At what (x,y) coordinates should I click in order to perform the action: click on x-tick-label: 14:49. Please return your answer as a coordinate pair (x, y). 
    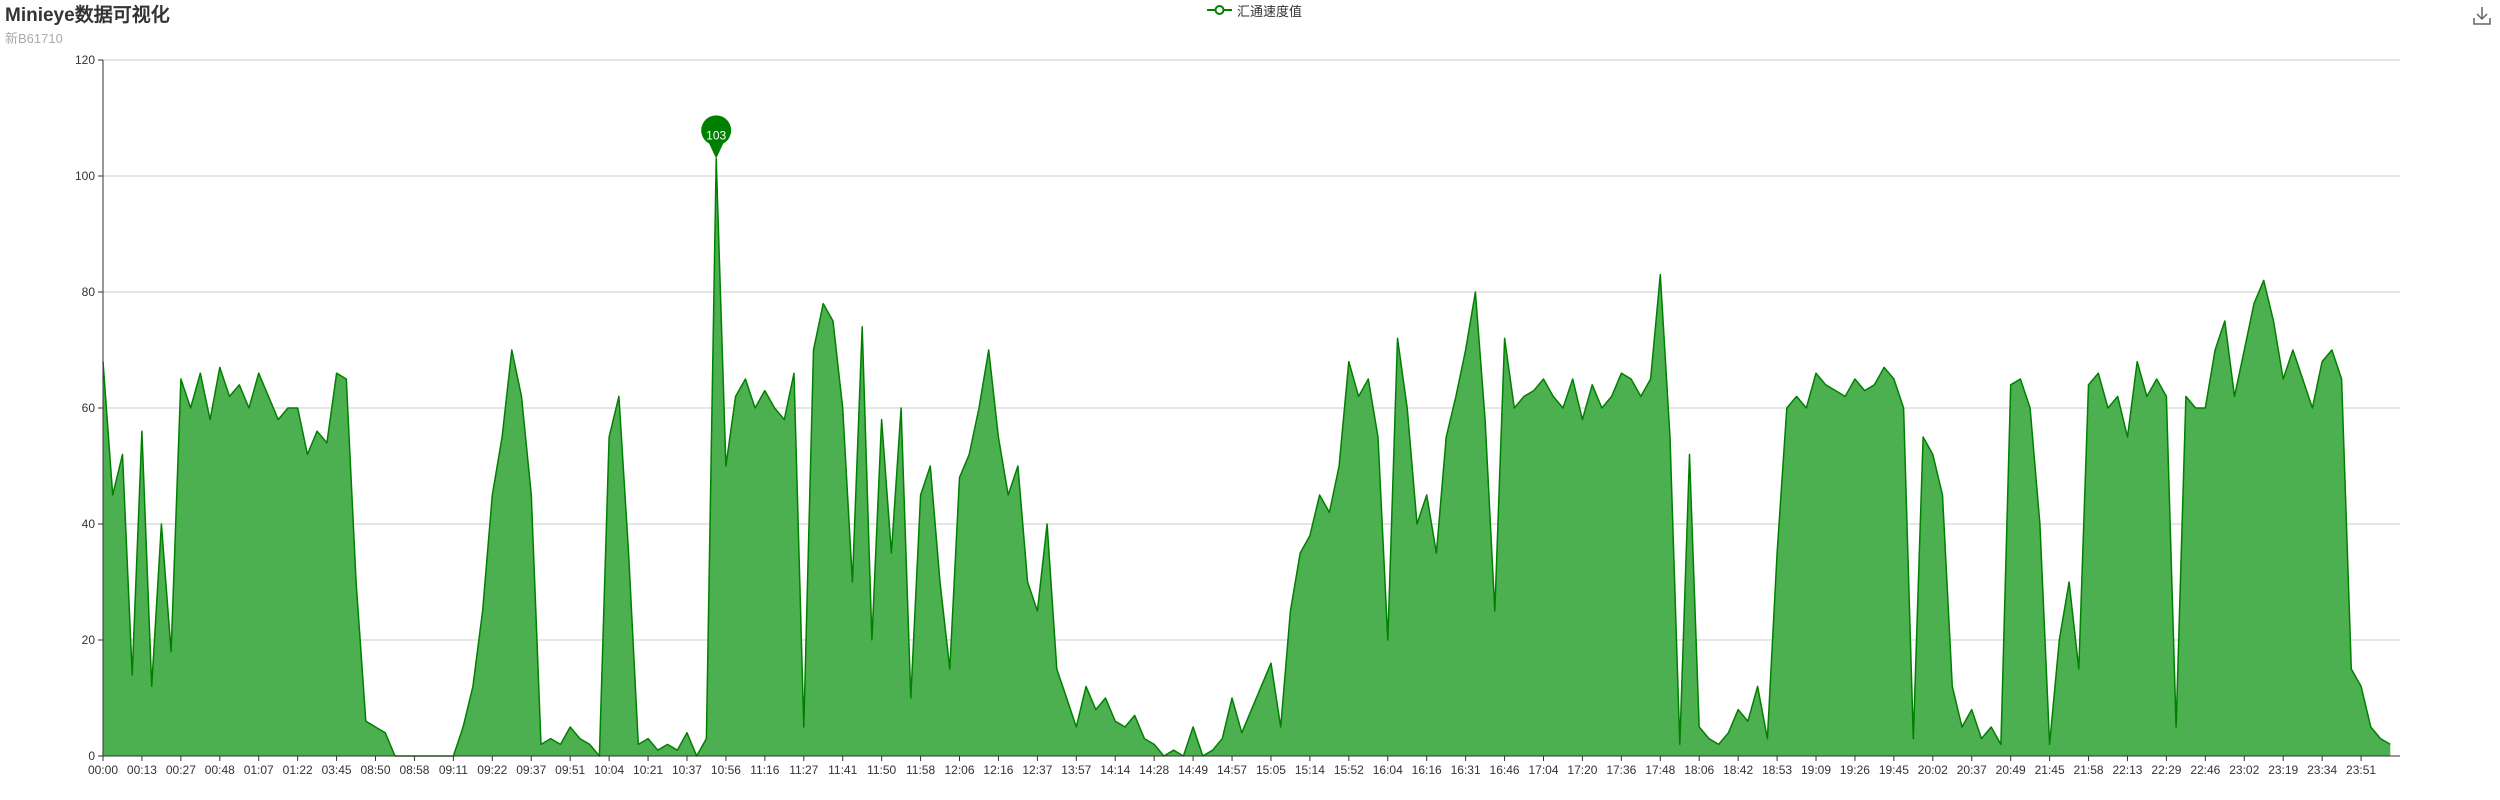
    Looking at the image, I should click on (1193, 770).